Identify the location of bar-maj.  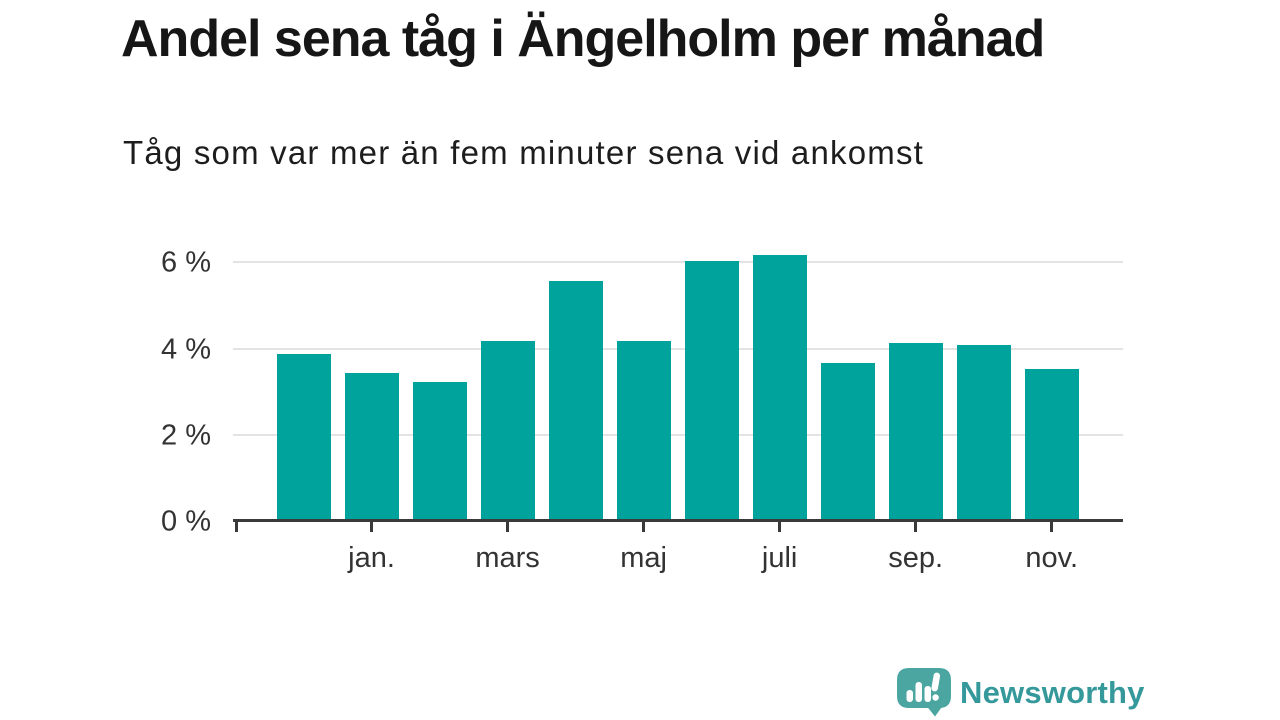
(643, 430).